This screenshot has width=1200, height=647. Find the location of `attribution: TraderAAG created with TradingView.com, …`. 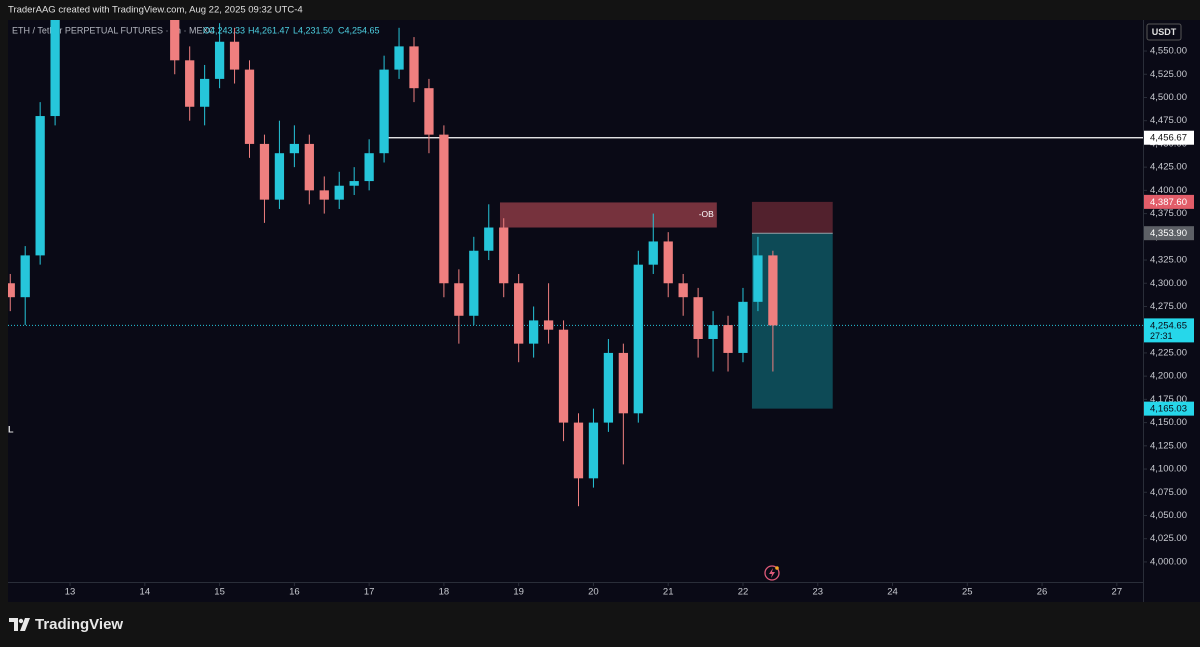

attribution: TraderAAG created with TradingView.com, … is located at coordinates (155, 10).